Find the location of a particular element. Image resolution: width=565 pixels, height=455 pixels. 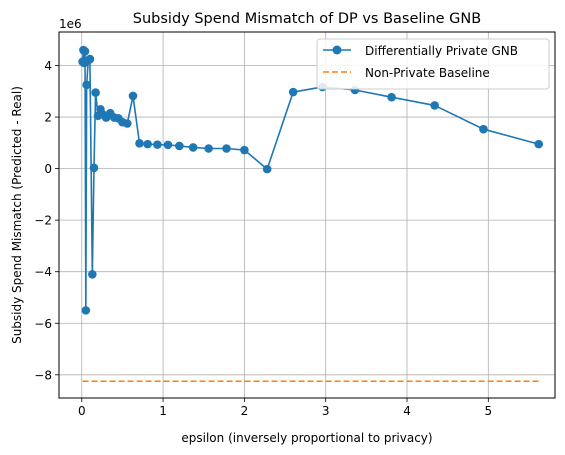

x-tick-label: 5 is located at coordinates (489, 411).